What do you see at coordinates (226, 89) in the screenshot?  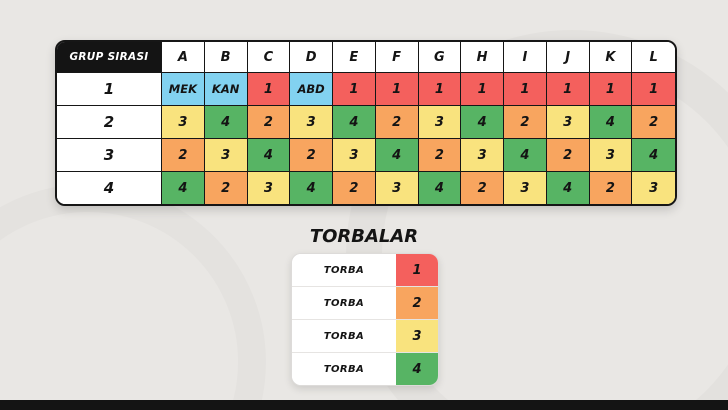 I see `group-cell: KAN` at bounding box center [226, 89].